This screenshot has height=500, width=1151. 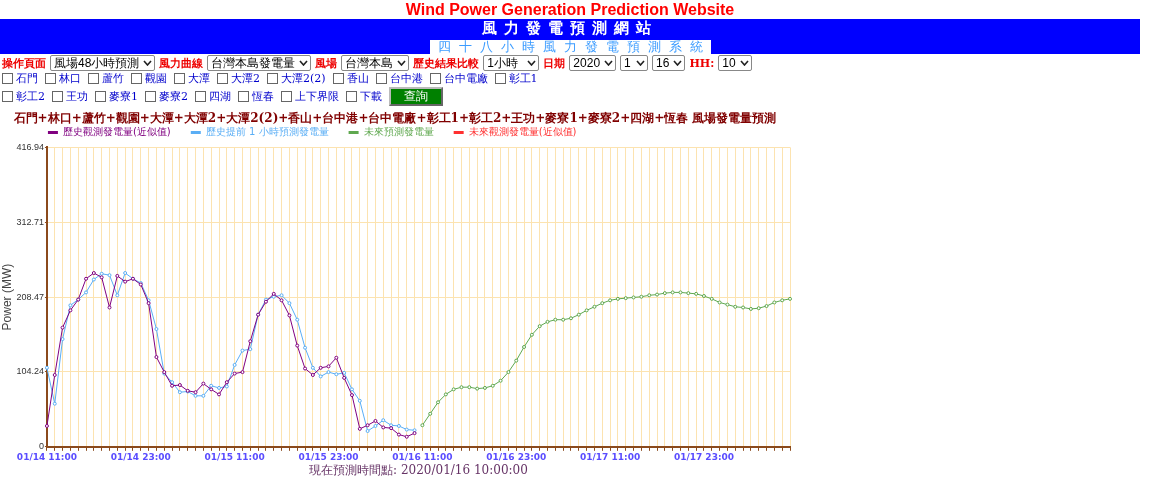 What do you see at coordinates (126, 131) in the screenshot?
I see `legend-label: 歷史觀測發電量(近似值)` at bounding box center [126, 131].